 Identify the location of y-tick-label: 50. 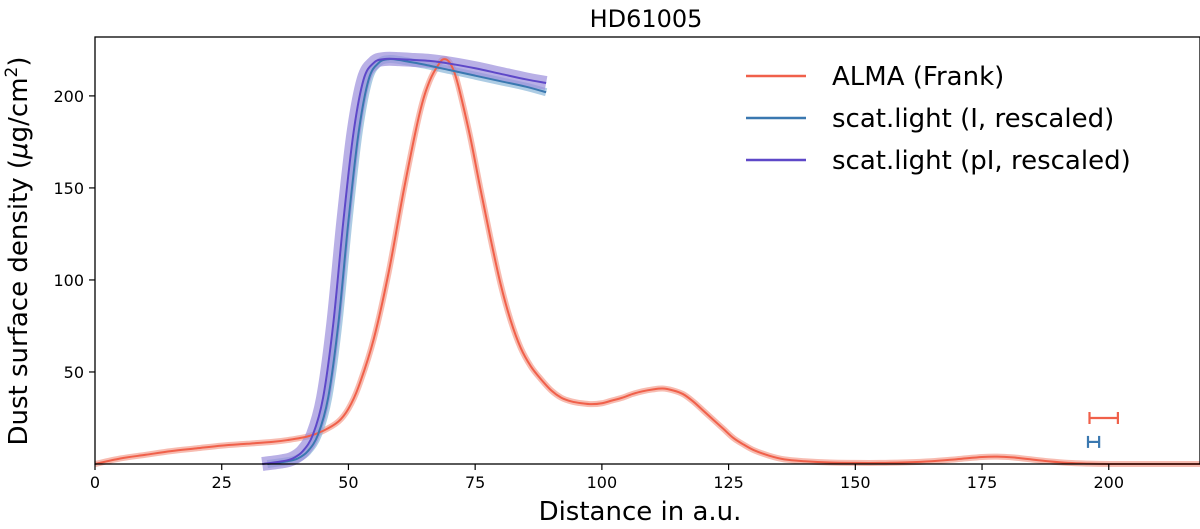
(74, 372).